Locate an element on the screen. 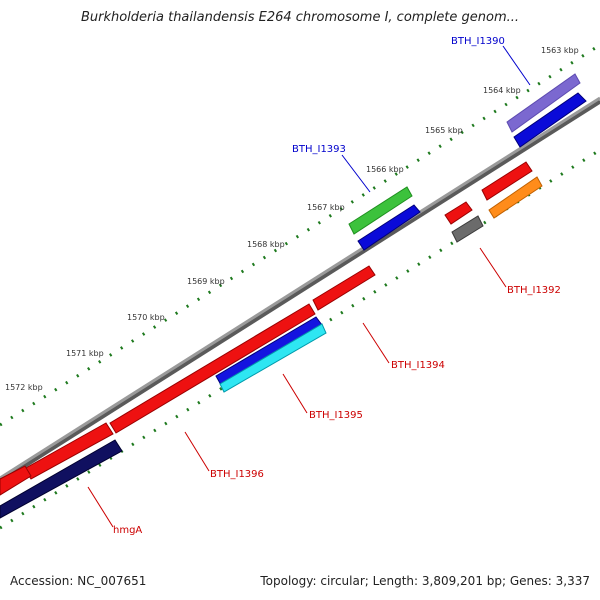 The image size is (600, 600). gene-red-right is located at coordinates (507, 181).